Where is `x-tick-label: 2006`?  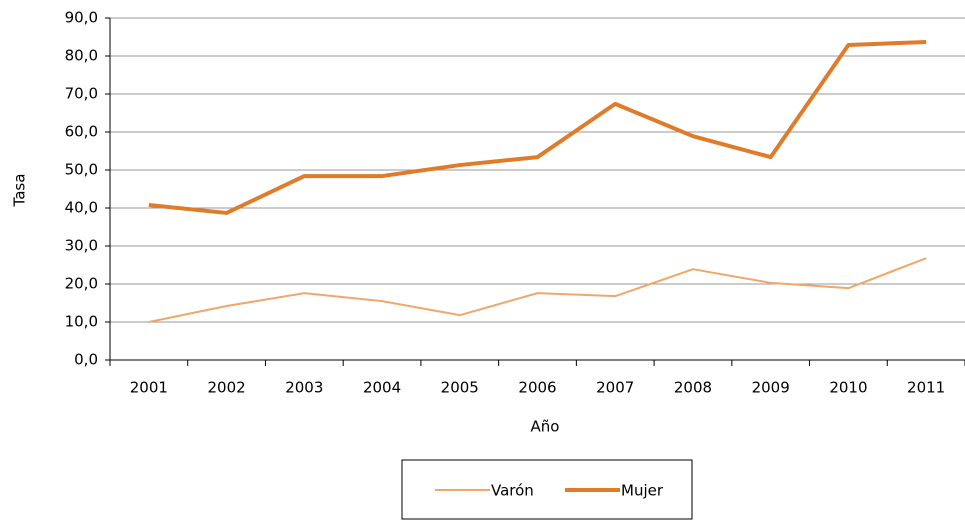 x-tick-label: 2006 is located at coordinates (537, 388).